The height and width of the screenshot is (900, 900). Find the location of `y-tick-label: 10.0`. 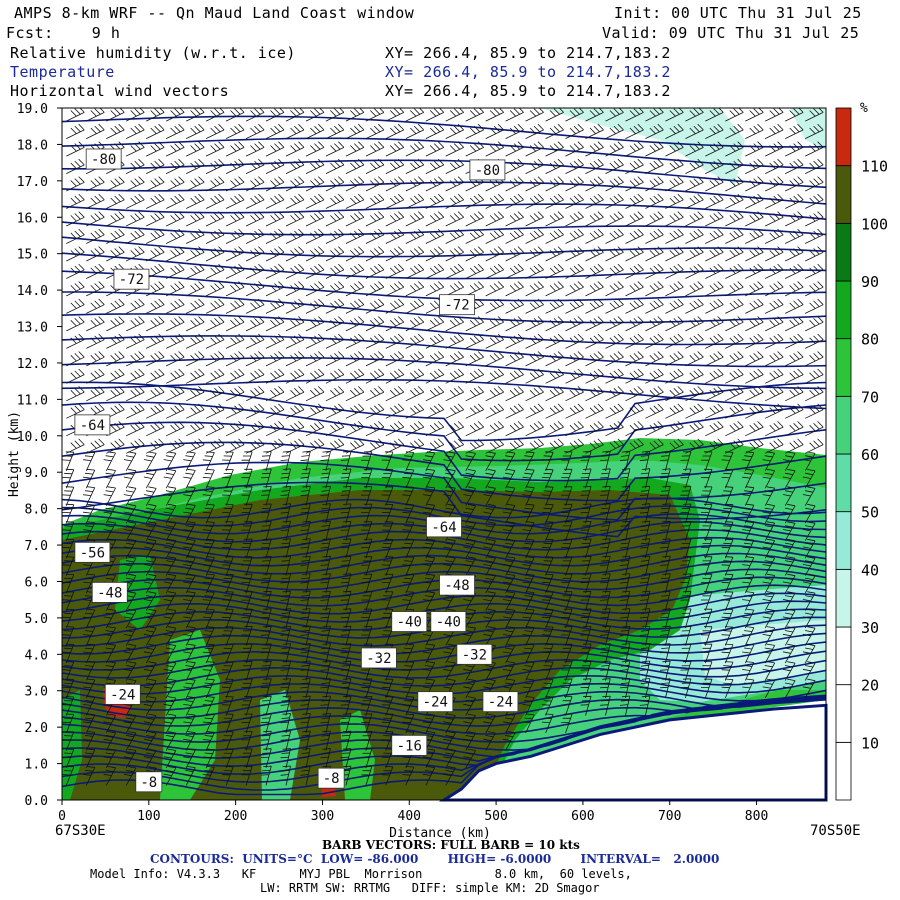

y-tick-label: 10.0 is located at coordinates (32, 437).